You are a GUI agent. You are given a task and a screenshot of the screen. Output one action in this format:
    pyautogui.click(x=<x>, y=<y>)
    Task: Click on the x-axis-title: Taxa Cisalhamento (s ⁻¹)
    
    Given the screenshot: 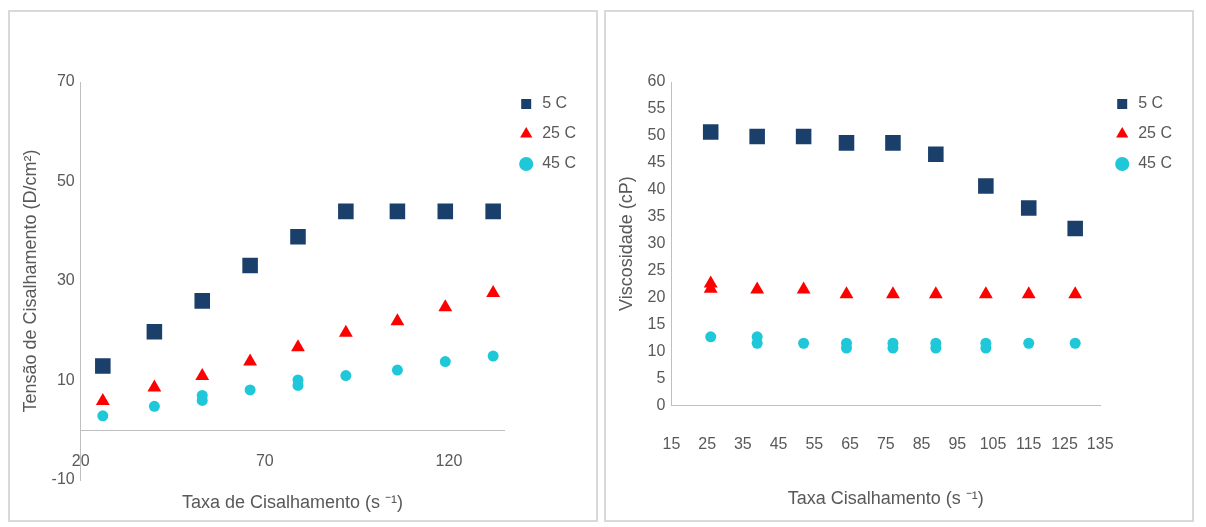 What is the action you would take?
    pyautogui.click(x=885, y=498)
    